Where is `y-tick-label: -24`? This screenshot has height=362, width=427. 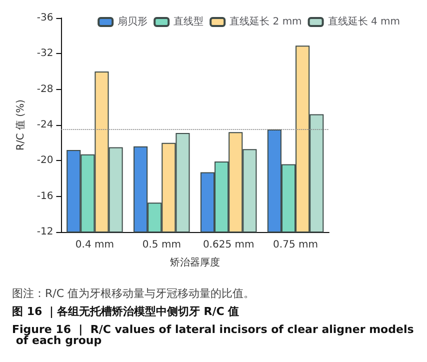
y-tick-label: -24 is located at coordinates (45, 125).